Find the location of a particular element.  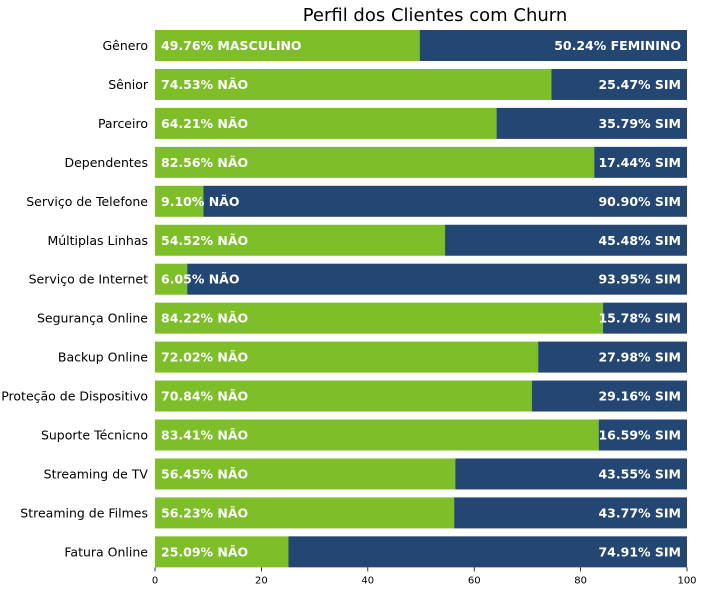

bar-label-left: 82.56% NÃO is located at coordinates (204, 162).